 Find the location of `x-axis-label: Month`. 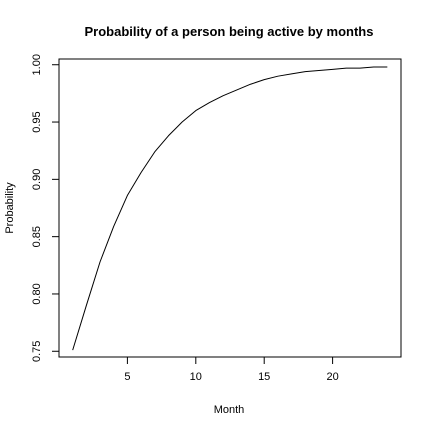

x-axis-label: Month is located at coordinates (229, 410).